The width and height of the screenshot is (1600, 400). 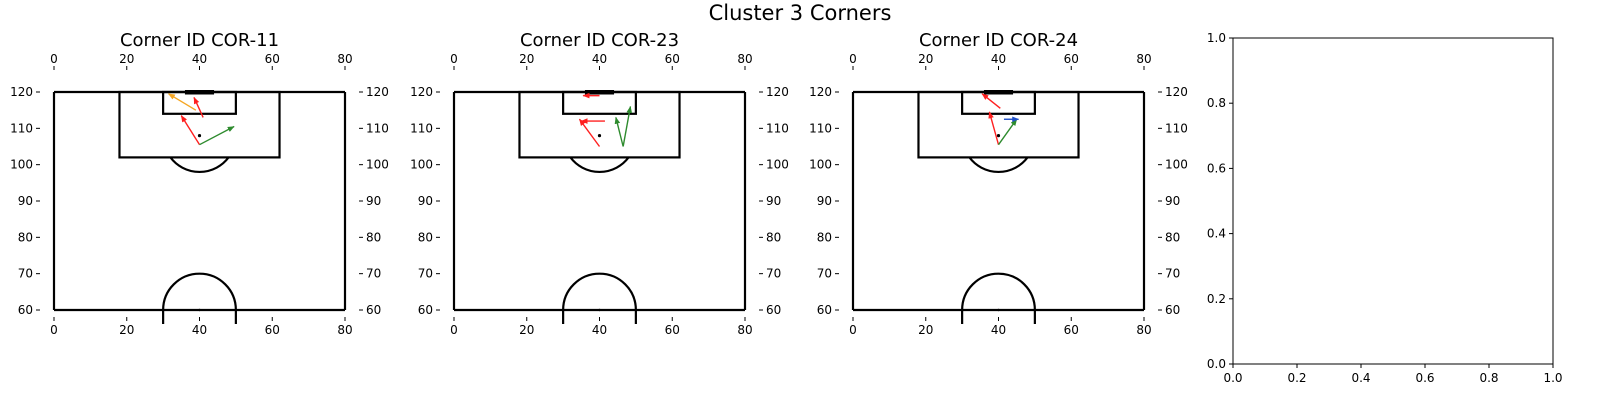 I want to click on y-tick-label-left: 100, so click(x=820, y=165).